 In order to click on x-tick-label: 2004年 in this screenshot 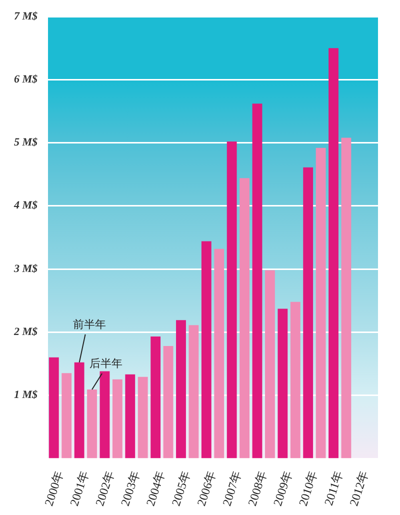, I will do `click(155, 488)`.